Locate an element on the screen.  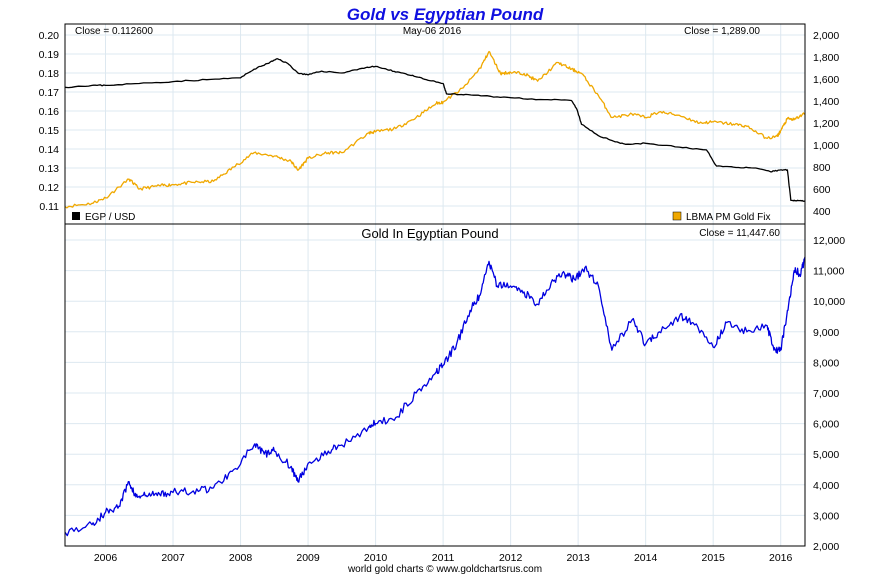
x-axis-tick-label: 2013 is located at coordinates (578, 558).